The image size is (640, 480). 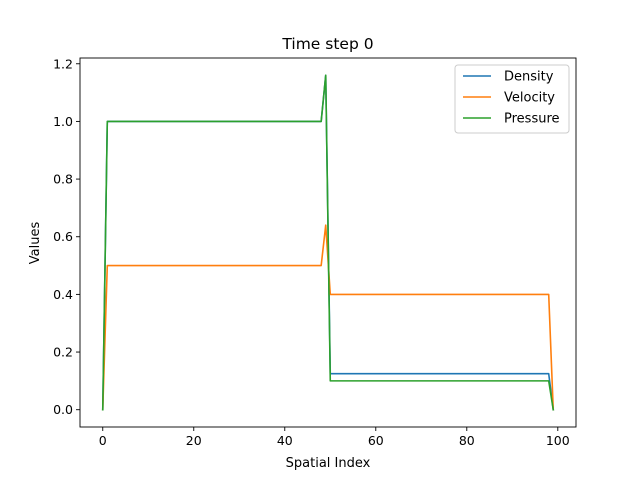 I want to click on legend-box, so click(x=512, y=99).